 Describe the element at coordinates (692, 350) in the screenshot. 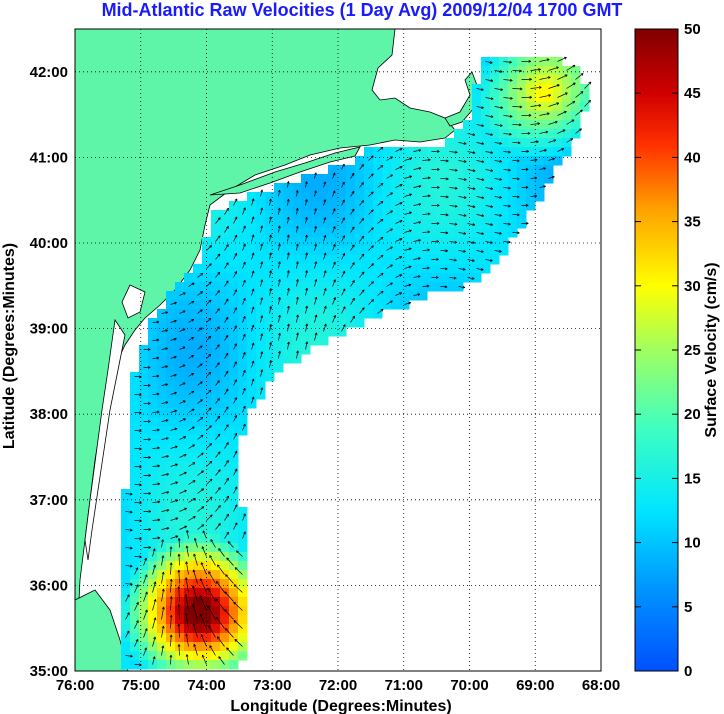

I see `colorbar-tick-label: 25` at that location.